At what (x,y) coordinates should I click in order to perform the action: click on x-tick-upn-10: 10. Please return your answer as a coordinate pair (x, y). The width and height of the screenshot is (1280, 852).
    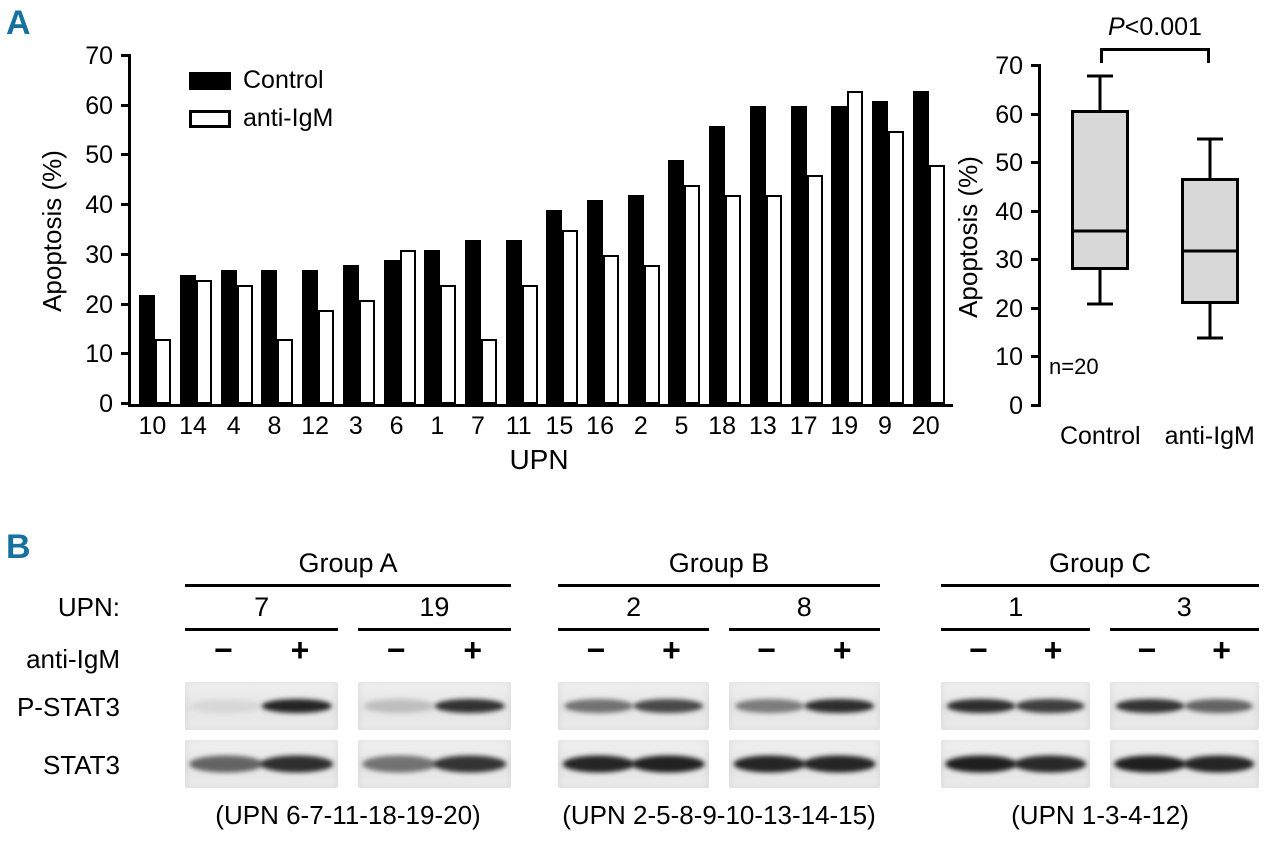
    Looking at the image, I should click on (152, 426).